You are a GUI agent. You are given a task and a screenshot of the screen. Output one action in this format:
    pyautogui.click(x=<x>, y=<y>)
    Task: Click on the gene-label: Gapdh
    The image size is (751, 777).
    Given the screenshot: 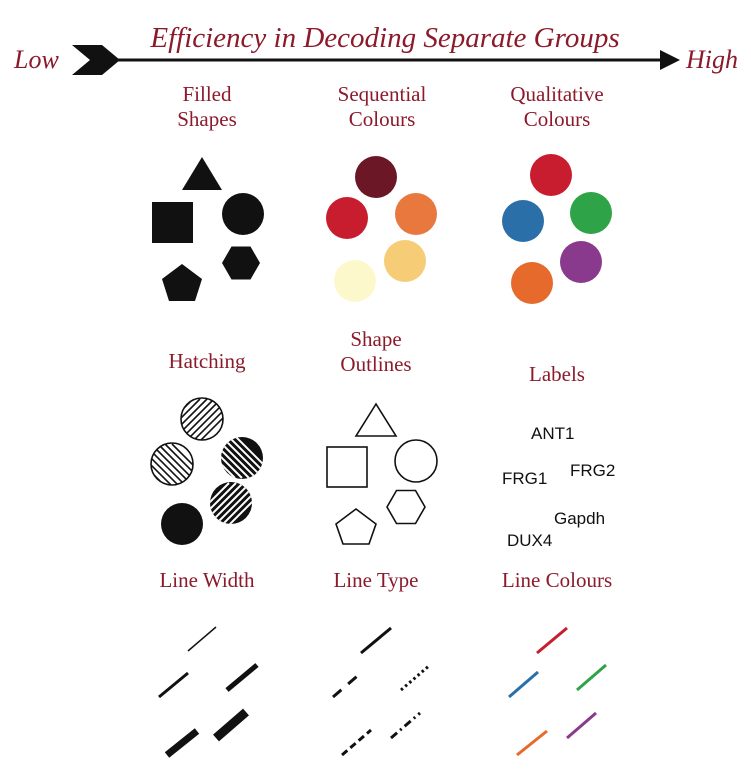 What is the action you would take?
    pyautogui.click(x=579, y=518)
    